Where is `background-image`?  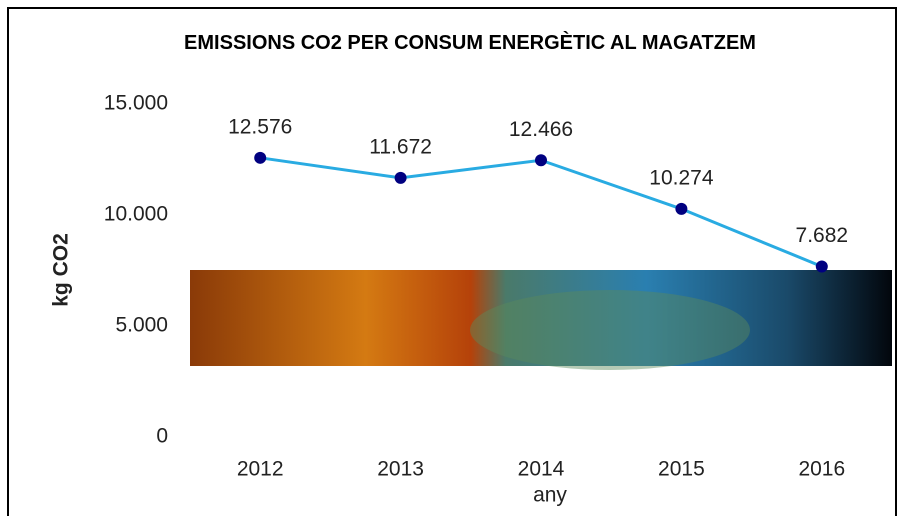 background-image is located at coordinates (541, 318).